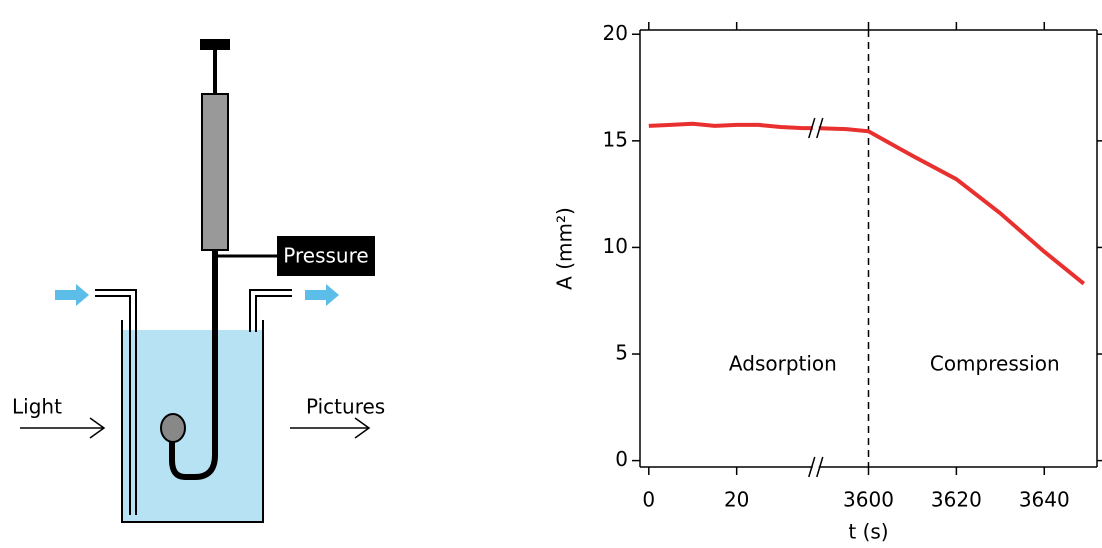  What do you see at coordinates (215, 44) in the screenshot?
I see `plunger-head` at bounding box center [215, 44].